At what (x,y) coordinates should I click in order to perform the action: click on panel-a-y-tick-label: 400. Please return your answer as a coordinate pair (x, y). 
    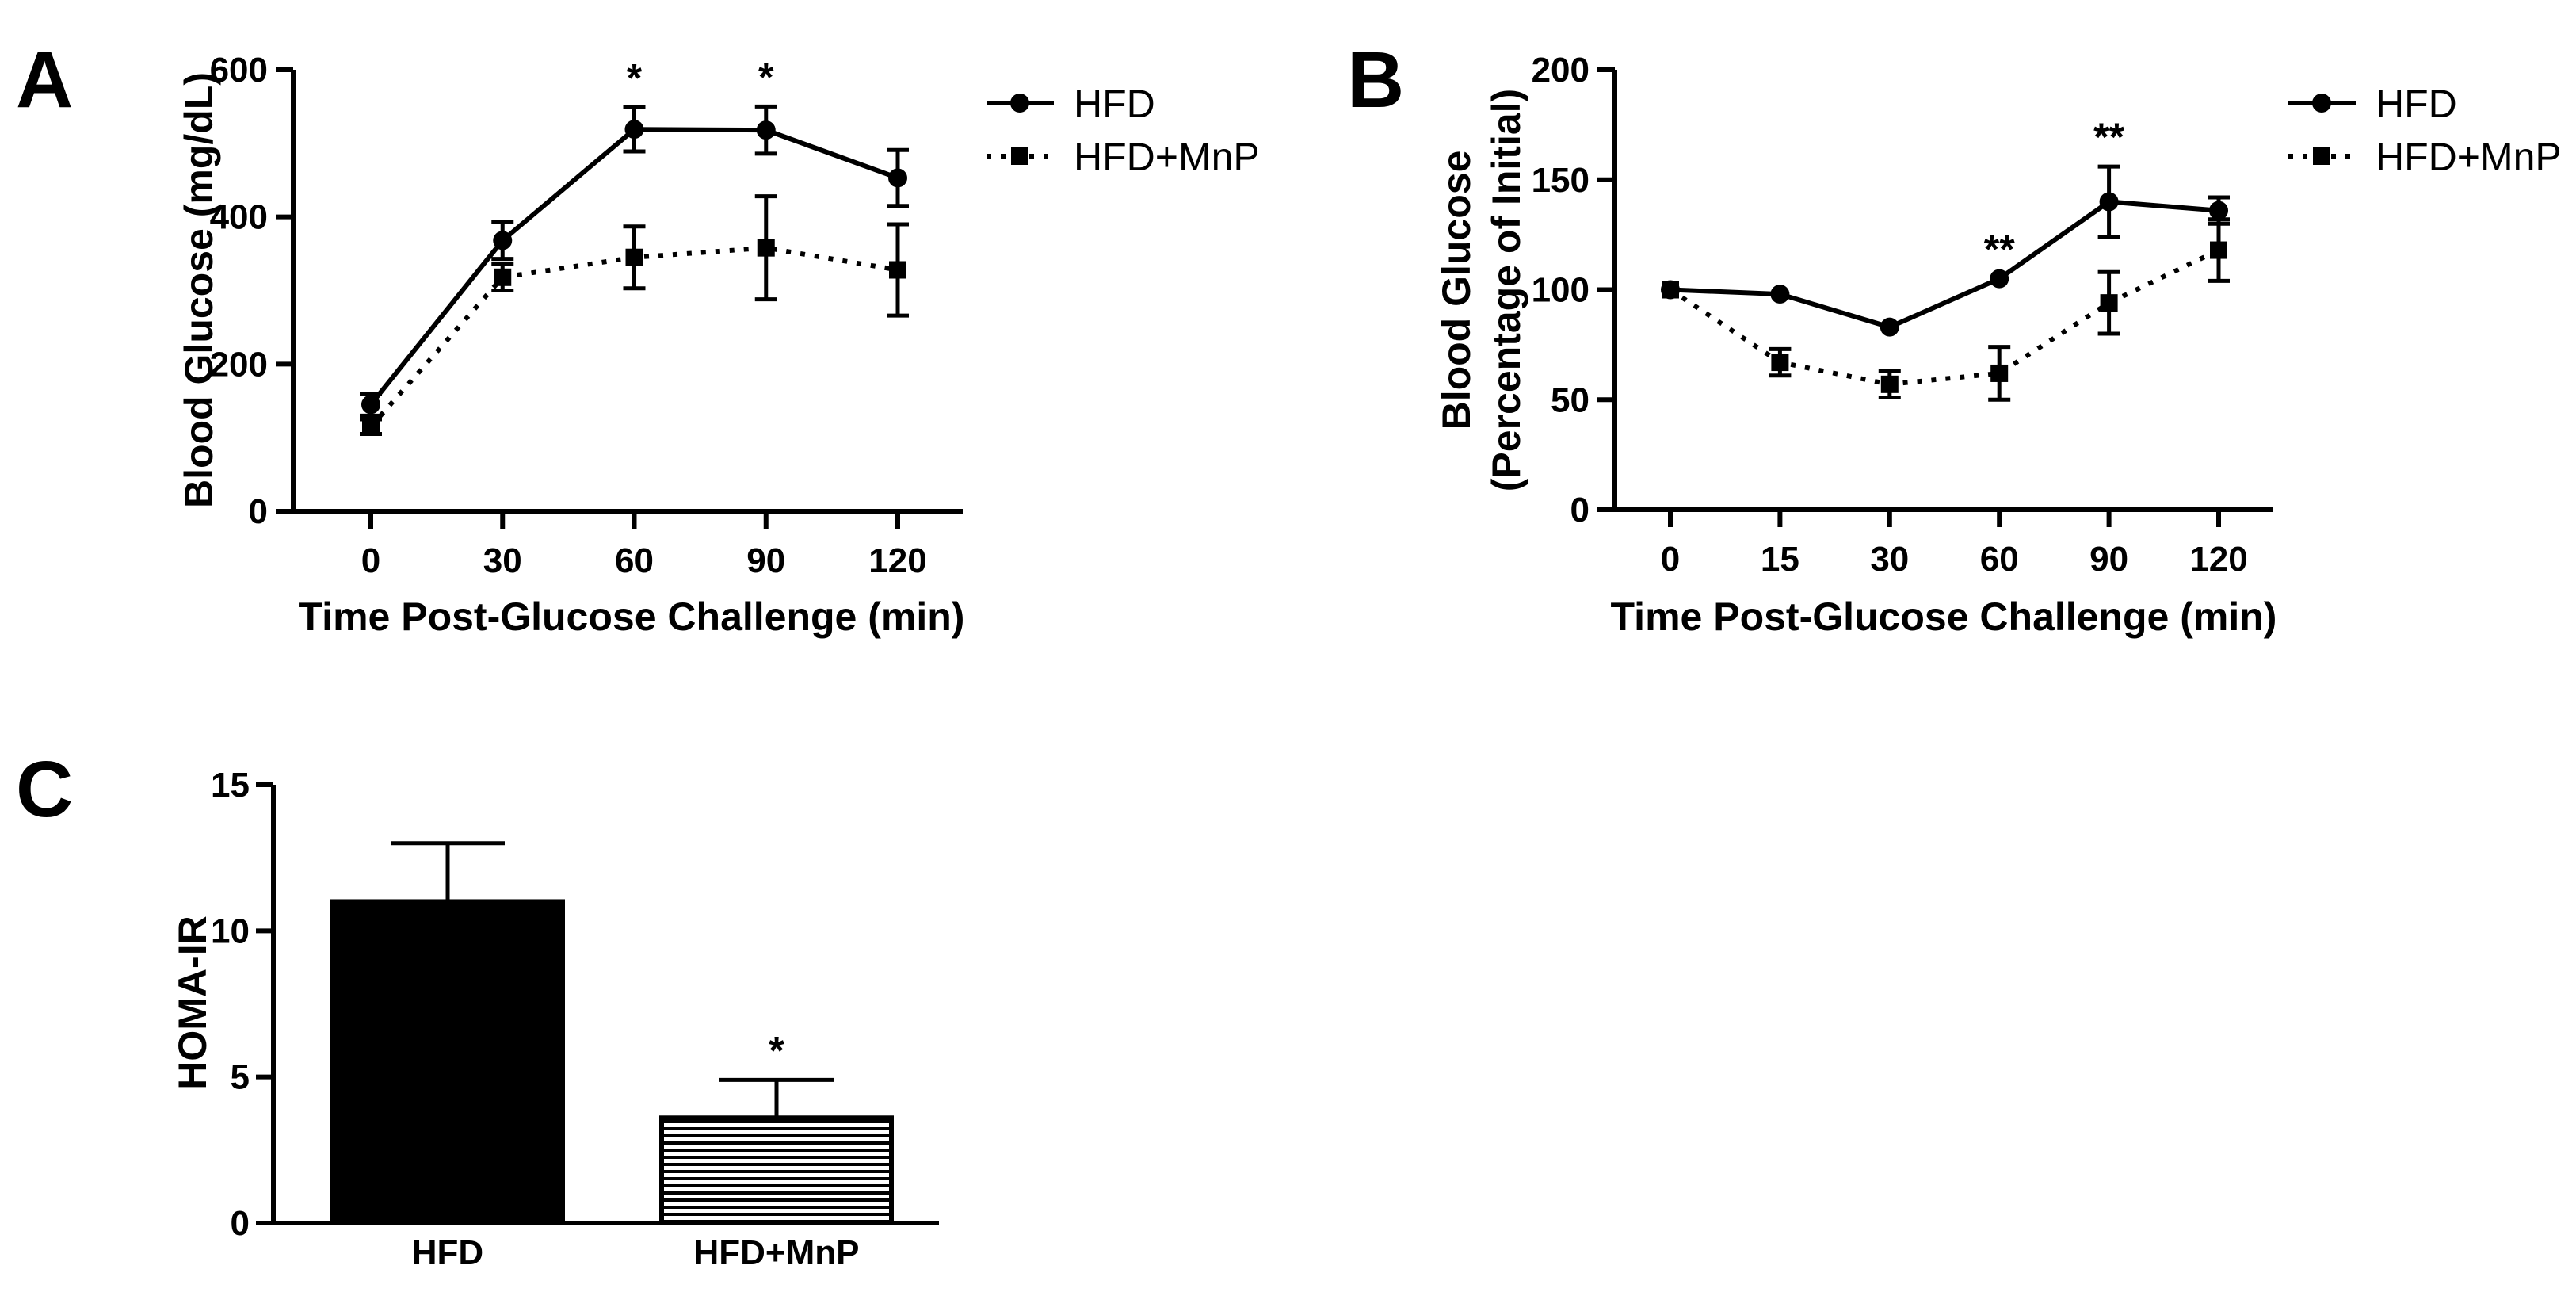
    Looking at the image, I should click on (239, 217).